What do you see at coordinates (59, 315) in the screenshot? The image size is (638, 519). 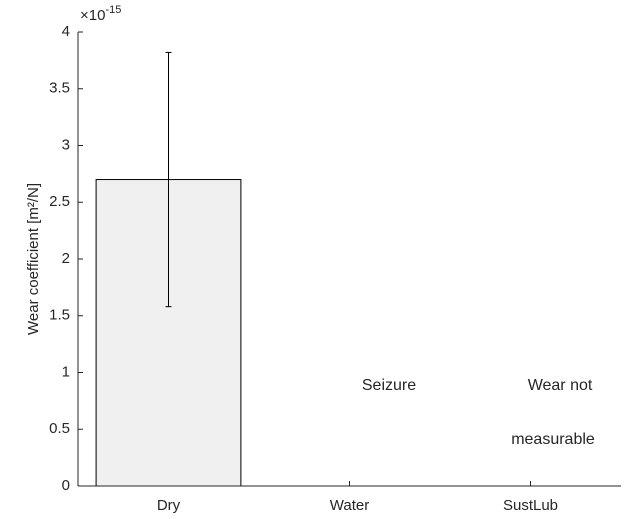 I see `y-tick-label: 1.5` at bounding box center [59, 315].